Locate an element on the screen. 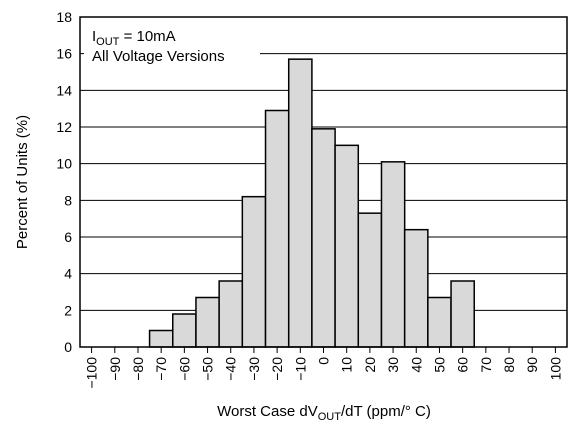 This screenshot has height=426, width=568. x-tick-label: −90 is located at coordinates (115, 369).